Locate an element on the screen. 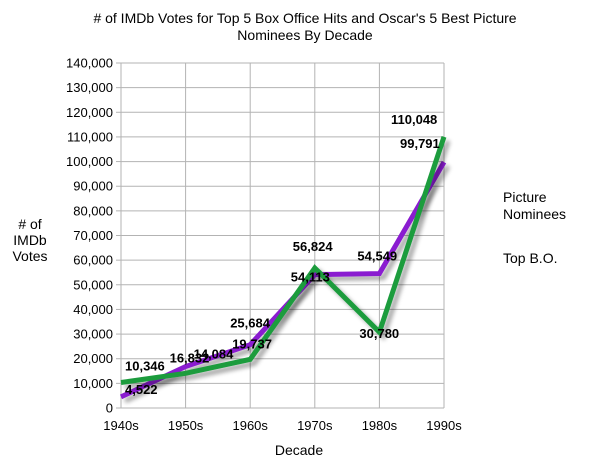 This screenshot has height=463, width=600. y-tick-label: 110,000 is located at coordinates (90, 136).